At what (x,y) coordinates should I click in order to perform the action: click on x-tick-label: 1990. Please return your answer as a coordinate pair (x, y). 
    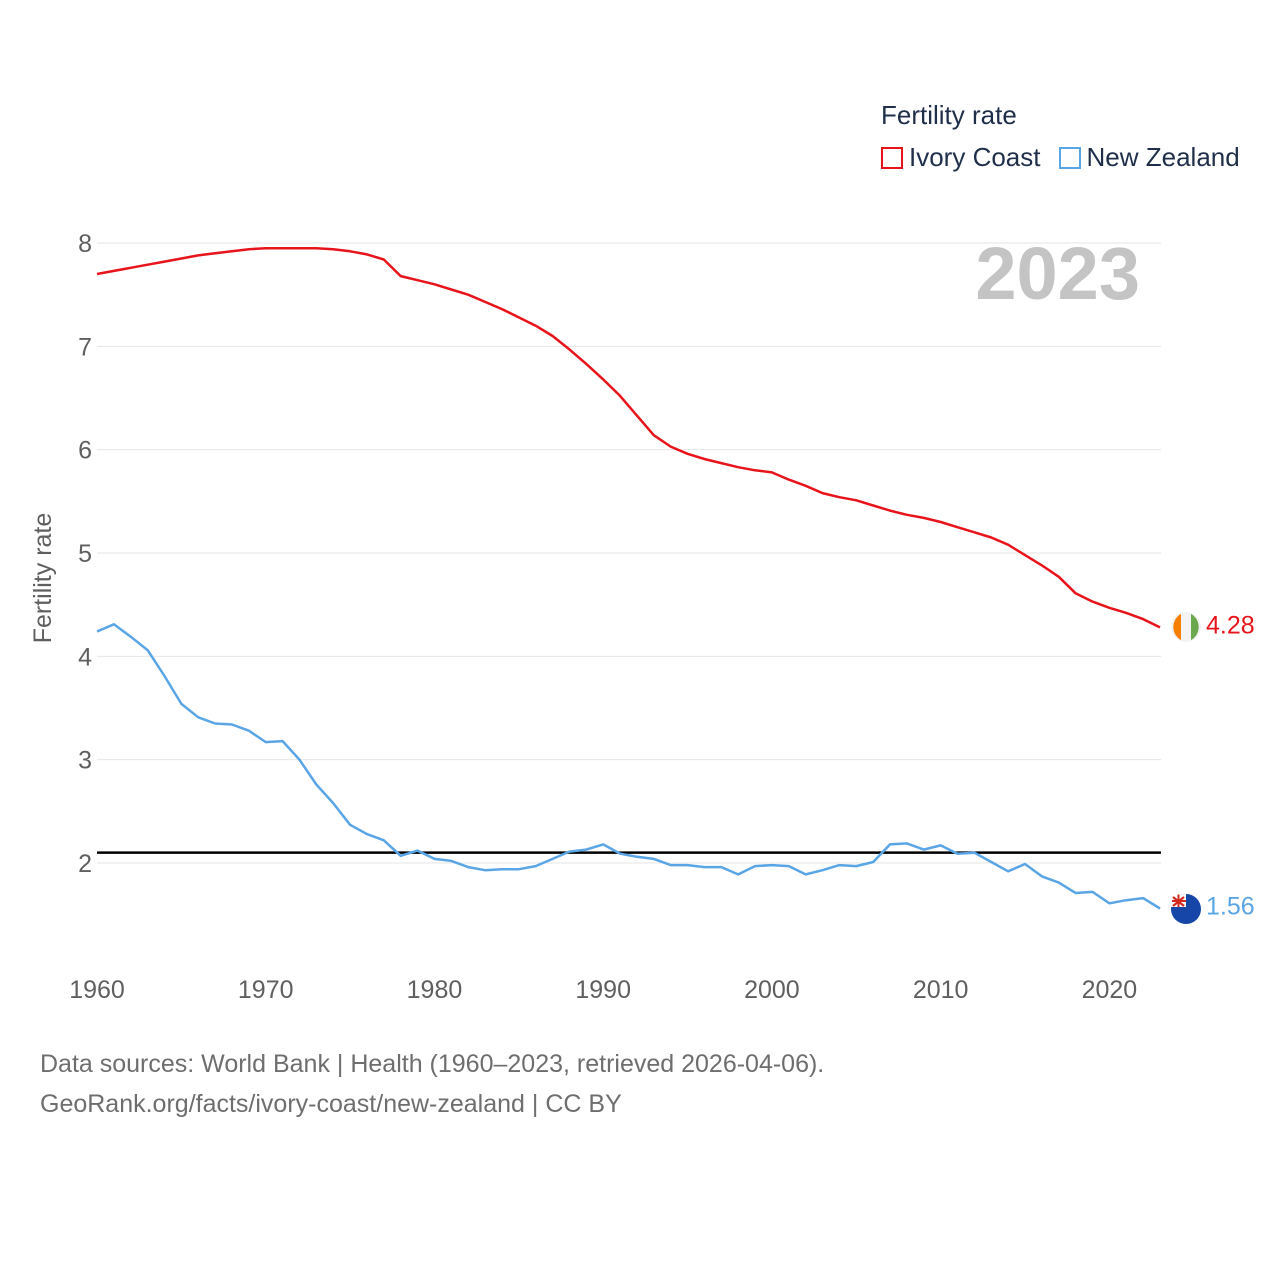
    Looking at the image, I should click on (603, 990).